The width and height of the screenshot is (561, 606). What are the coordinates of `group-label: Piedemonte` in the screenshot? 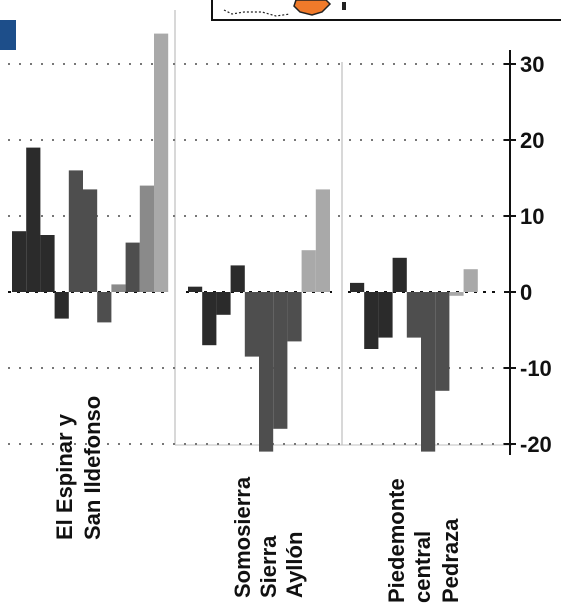 It's located at (396, 540).